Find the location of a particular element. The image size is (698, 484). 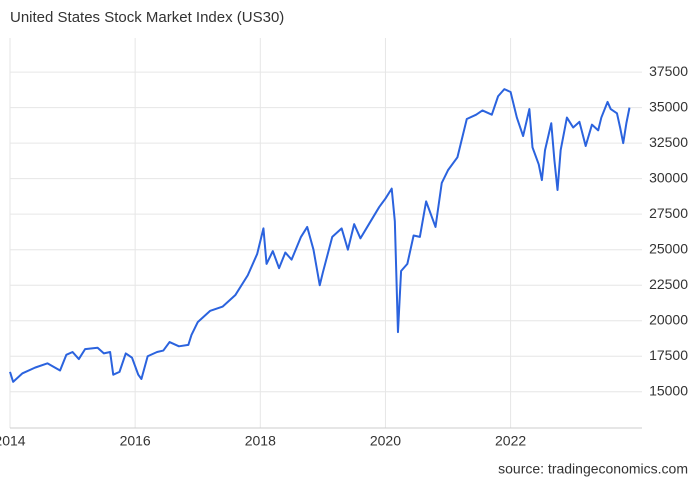

x-tick-label: 2022 is located at coordinates (510, 441).